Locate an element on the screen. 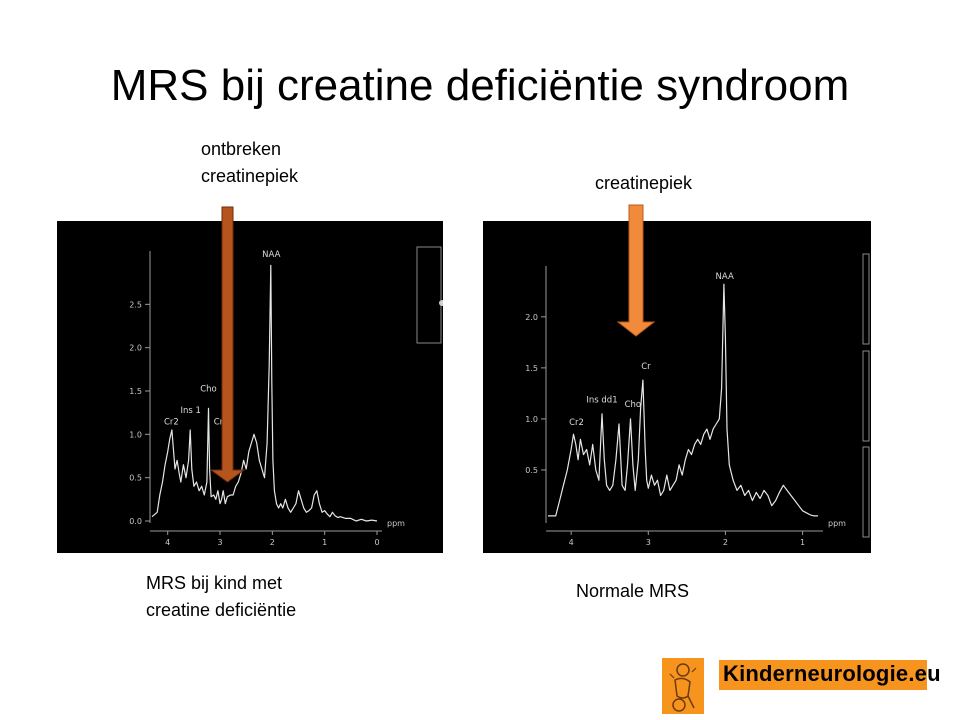 The image size is (960, 720). y-tick-label: 0.0 is located at coordinates (135, 521).